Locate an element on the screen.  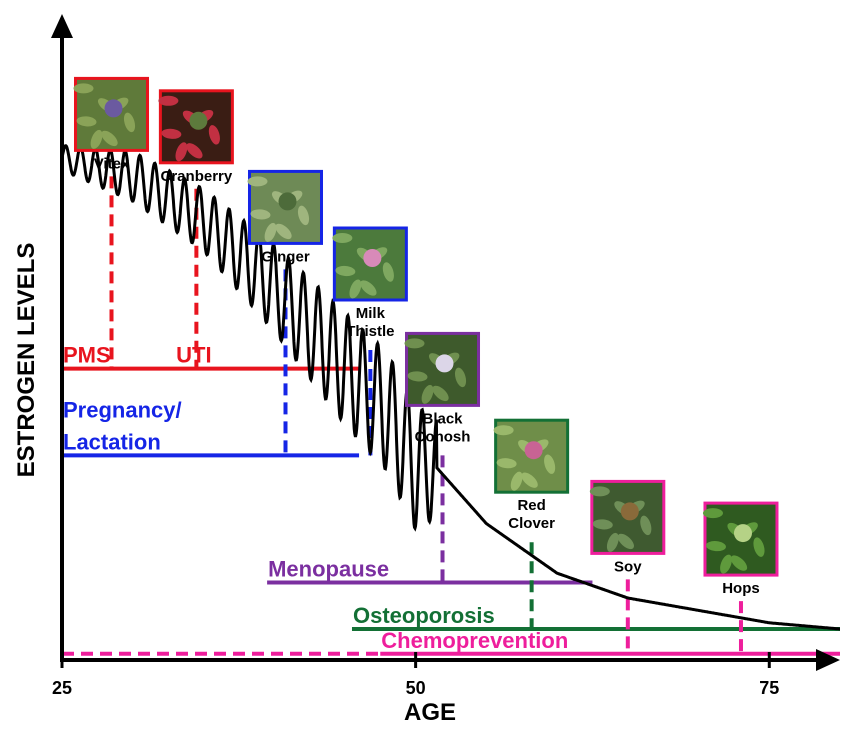
condition-label: UTI is located at coordinates (193, 355).